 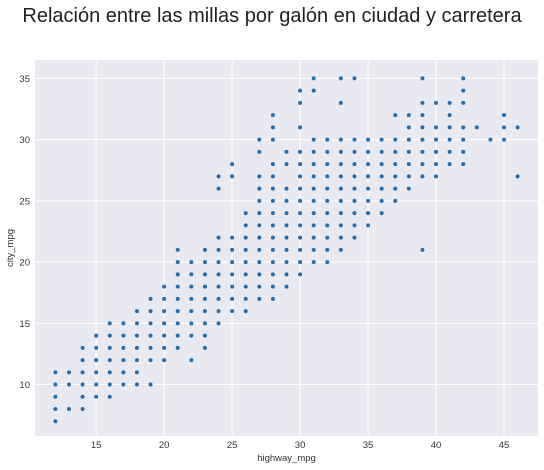 What do you see at coordinates (24, 232) in the screenshot?
I see `y-tick-labels: 10 15 20 25 30 35` at bounding box center [24, 232].